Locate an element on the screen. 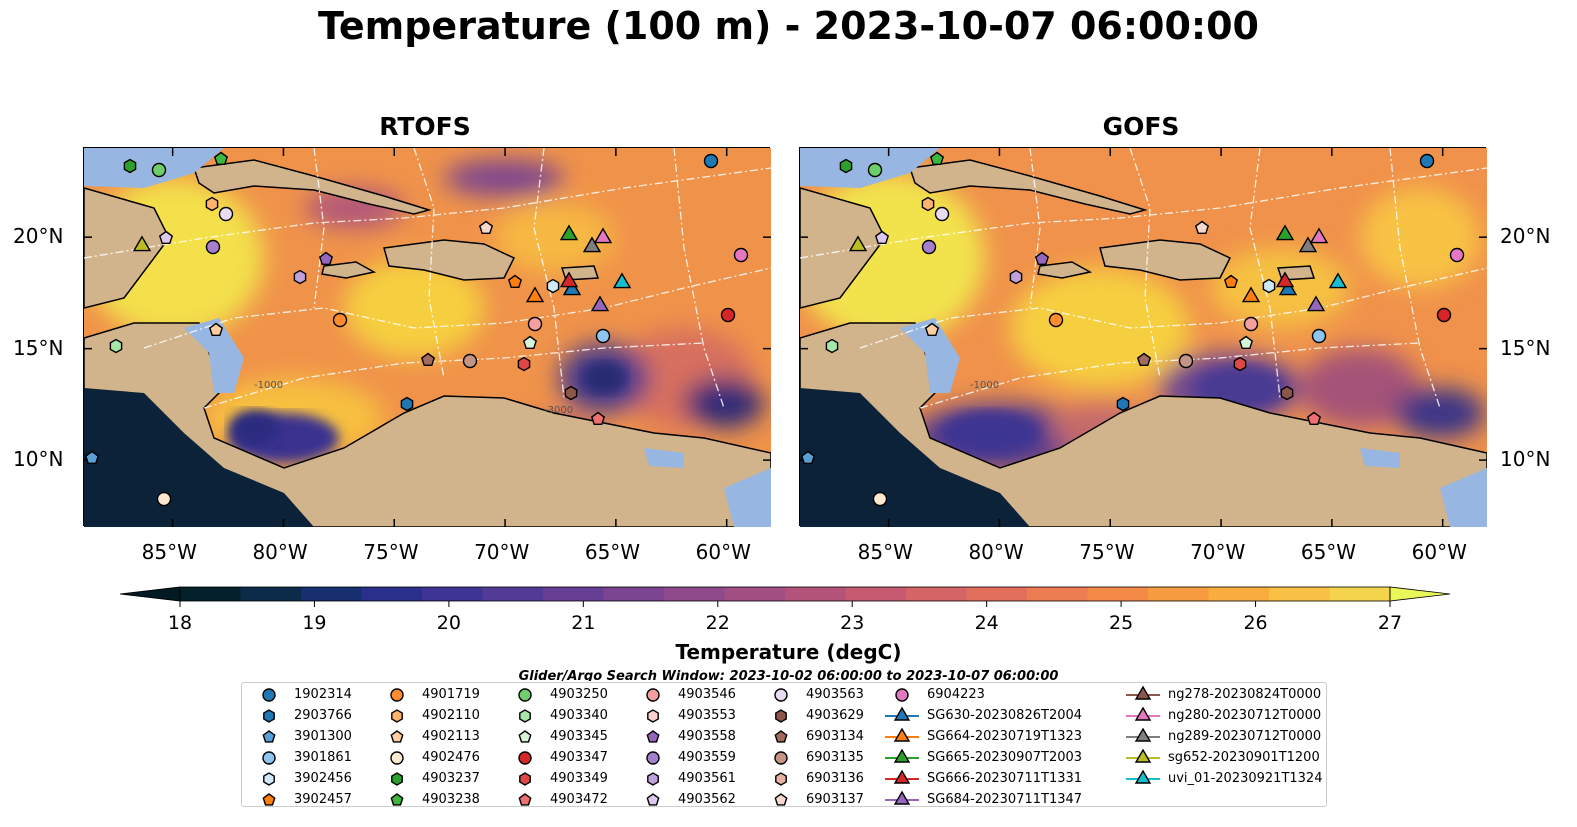 The image size is (1577, 827). legend-label: 3902456 is located at coordinates (323, 778).